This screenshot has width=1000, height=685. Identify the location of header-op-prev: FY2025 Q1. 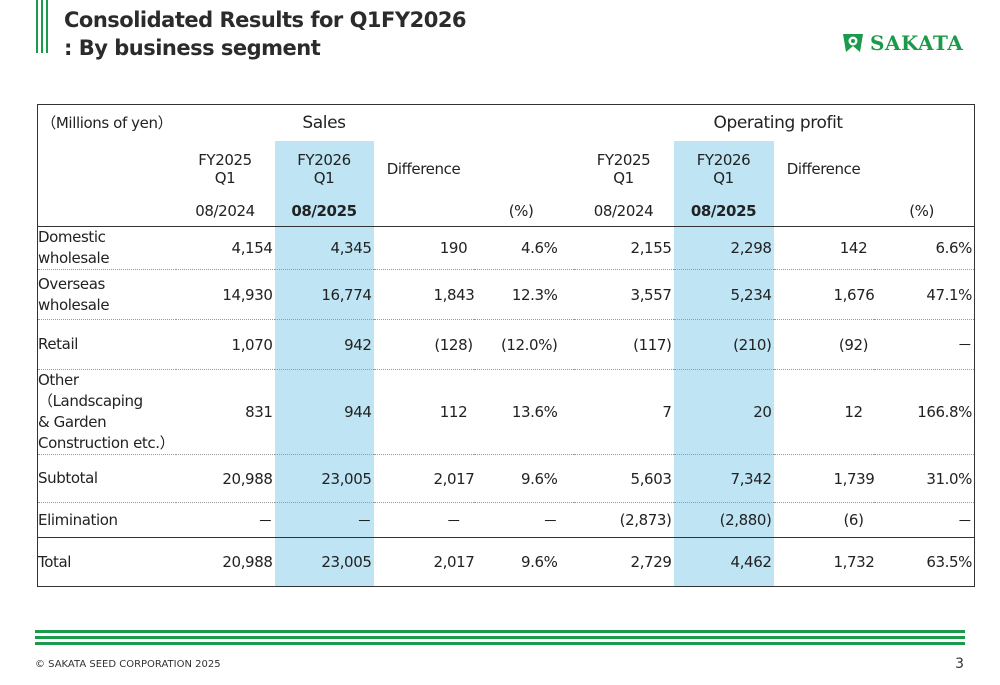
(623, 168).